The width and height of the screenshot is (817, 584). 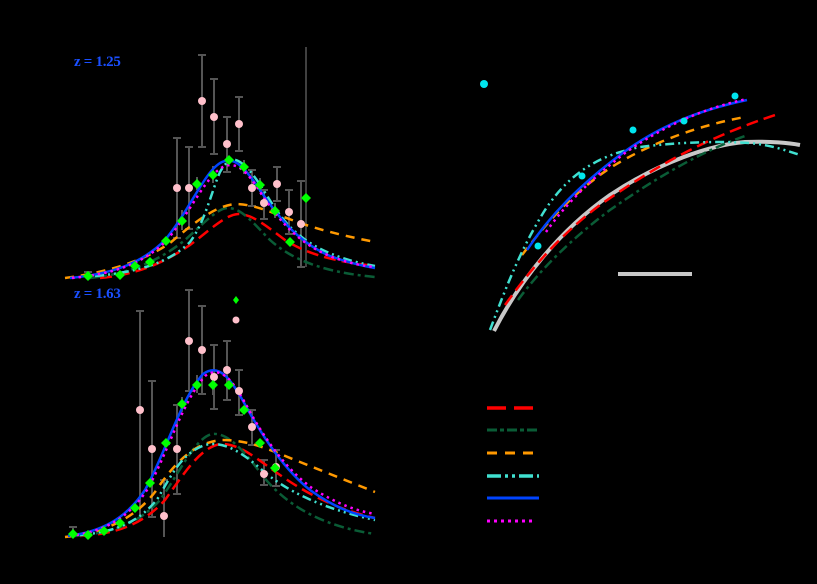 I want to click on panel-label-top-left: z = 1.25, so click(x=97, y=62).